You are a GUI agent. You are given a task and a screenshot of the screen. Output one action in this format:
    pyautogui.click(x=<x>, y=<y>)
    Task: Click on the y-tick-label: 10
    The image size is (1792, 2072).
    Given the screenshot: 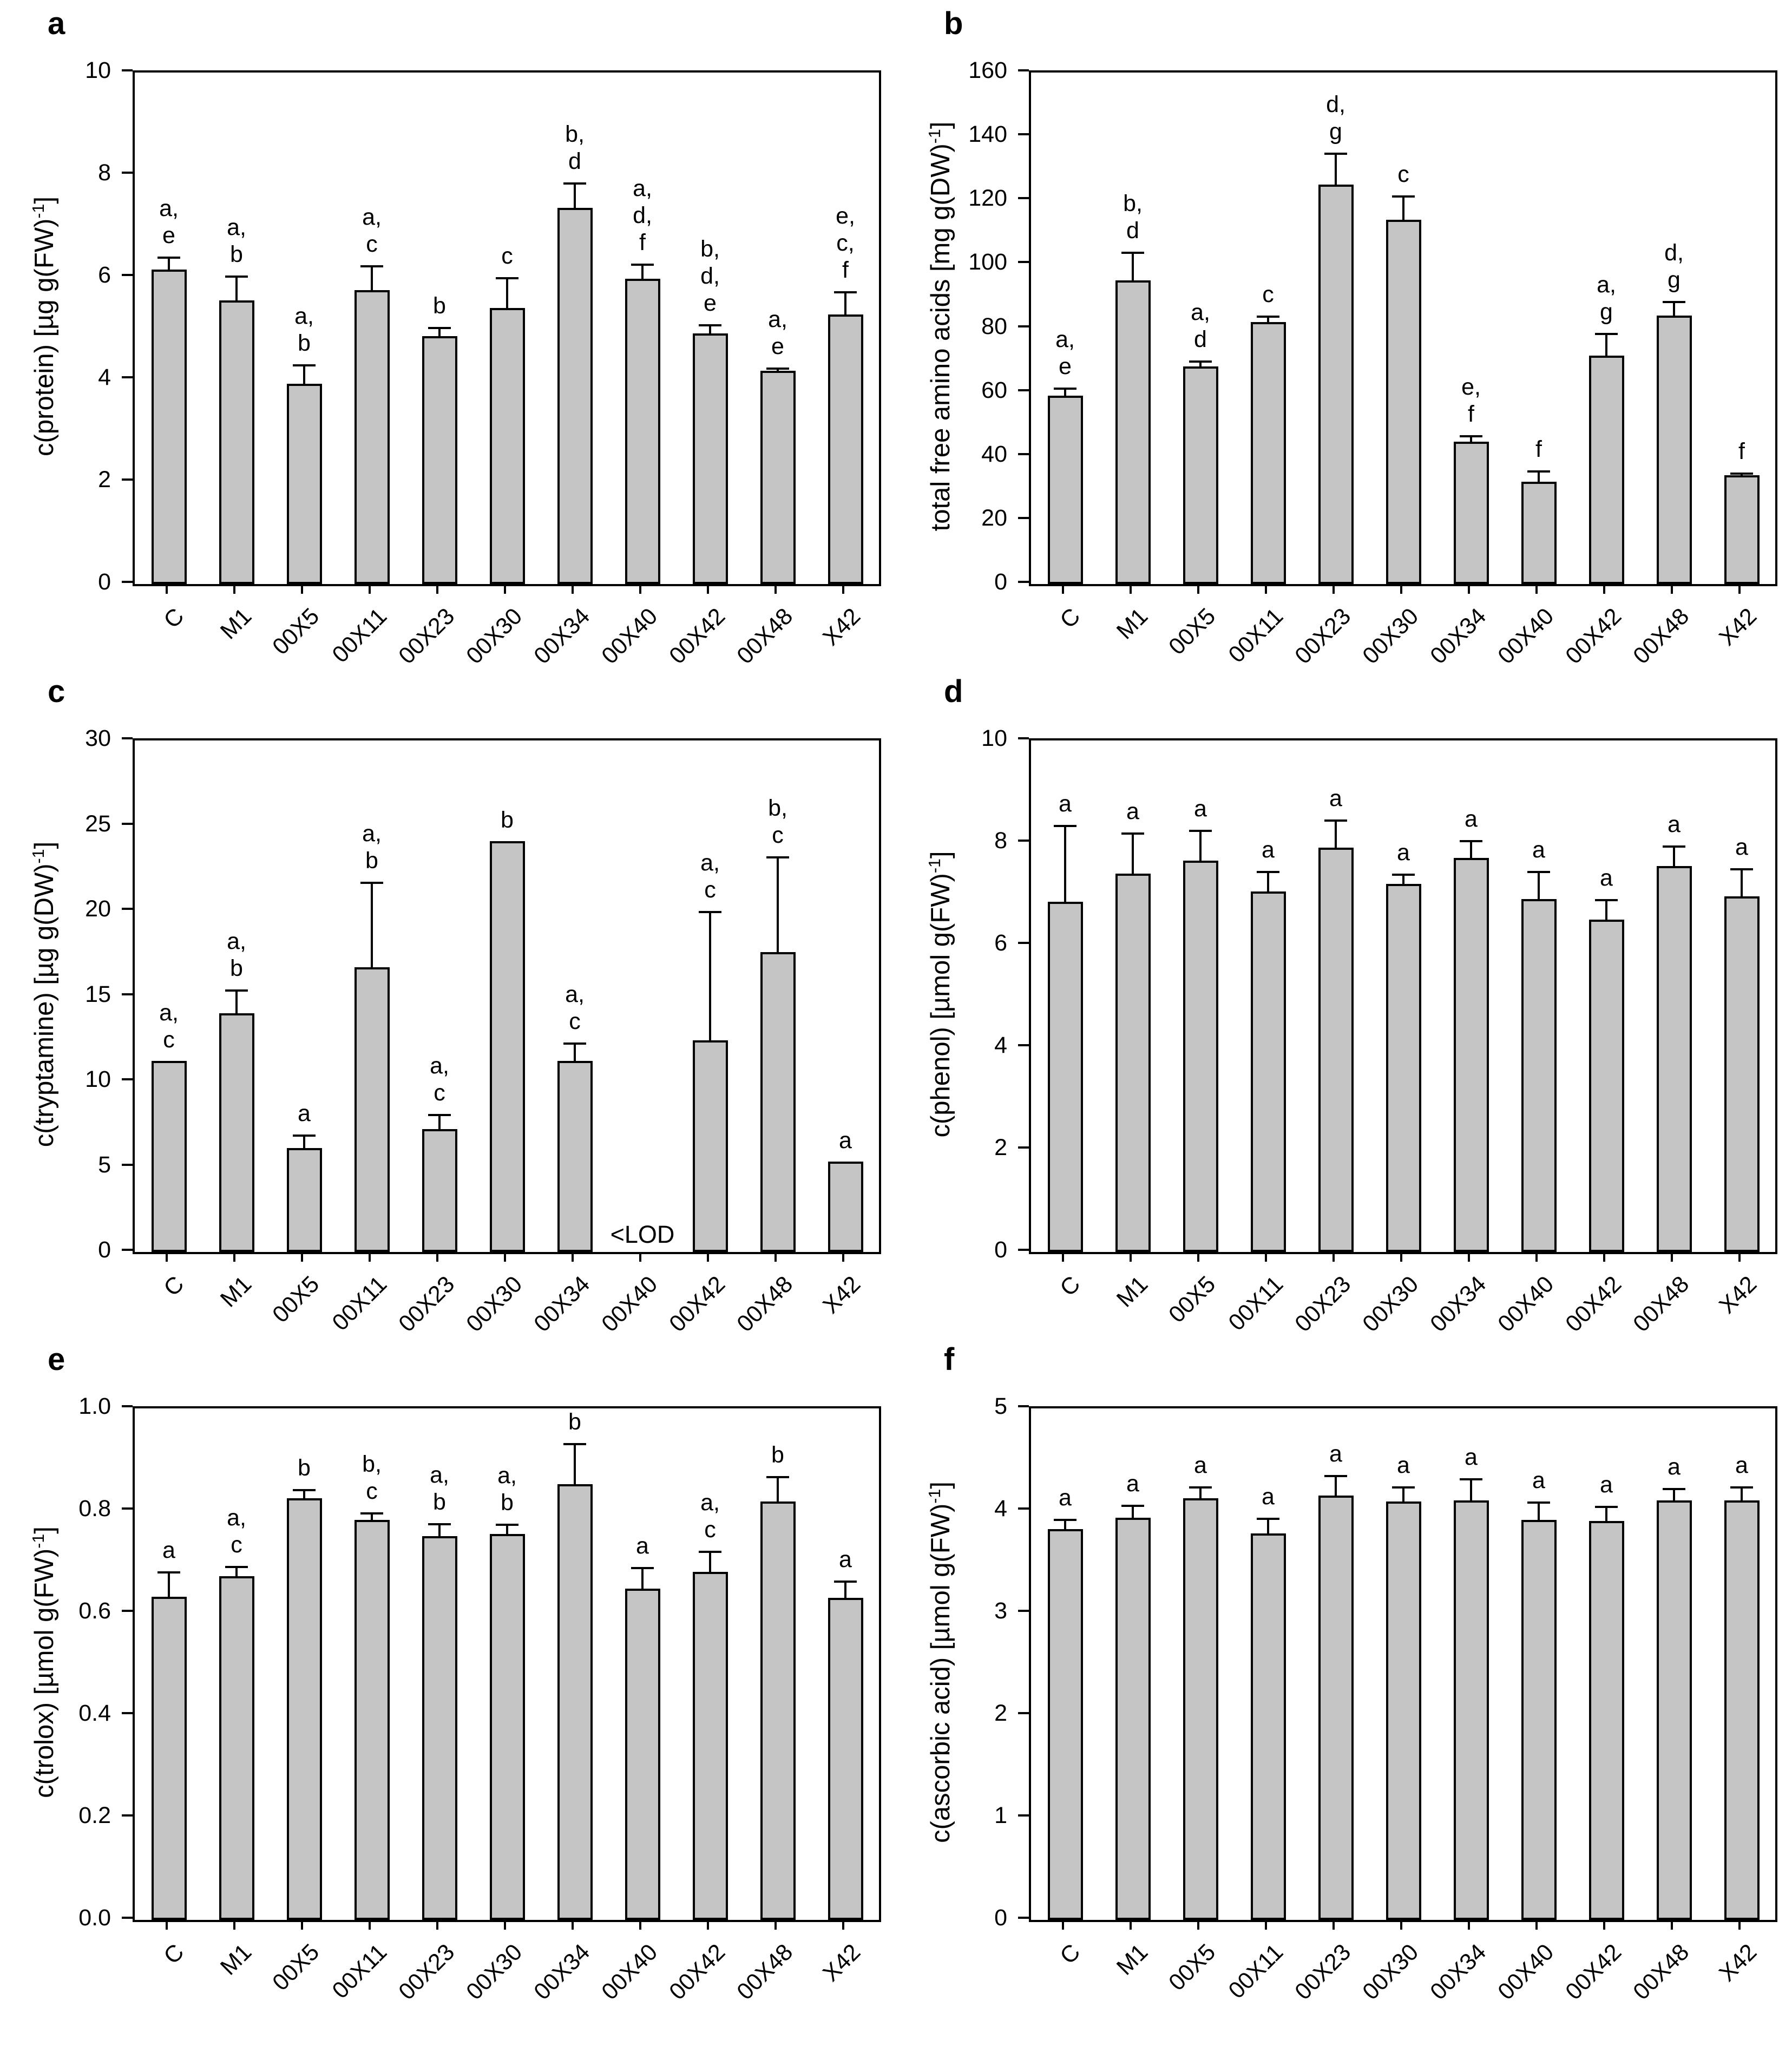 What is the action you would take?
    pyautogui.click(x=98, y=70)
    